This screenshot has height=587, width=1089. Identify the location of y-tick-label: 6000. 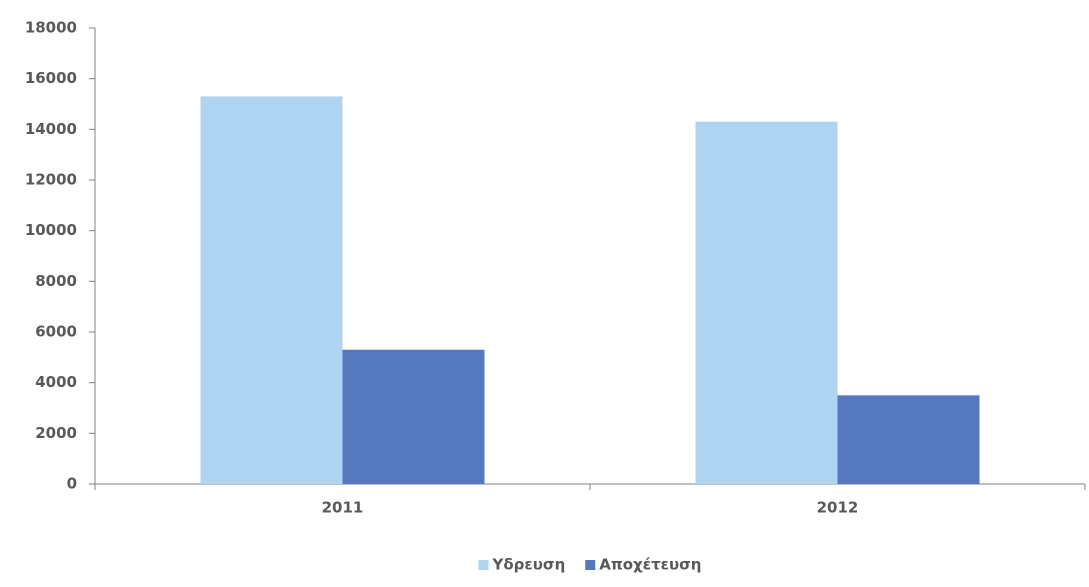
(56, 332).